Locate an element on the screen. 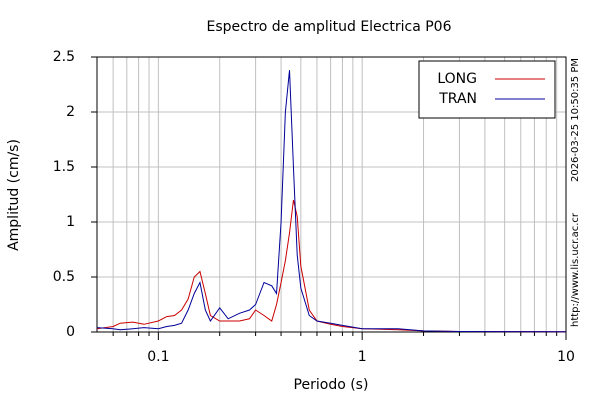 The height and width of the screenshot is (400, 600). source-url: http://www.lis.ucr.ac.cr is located at coordinates (575, 269).